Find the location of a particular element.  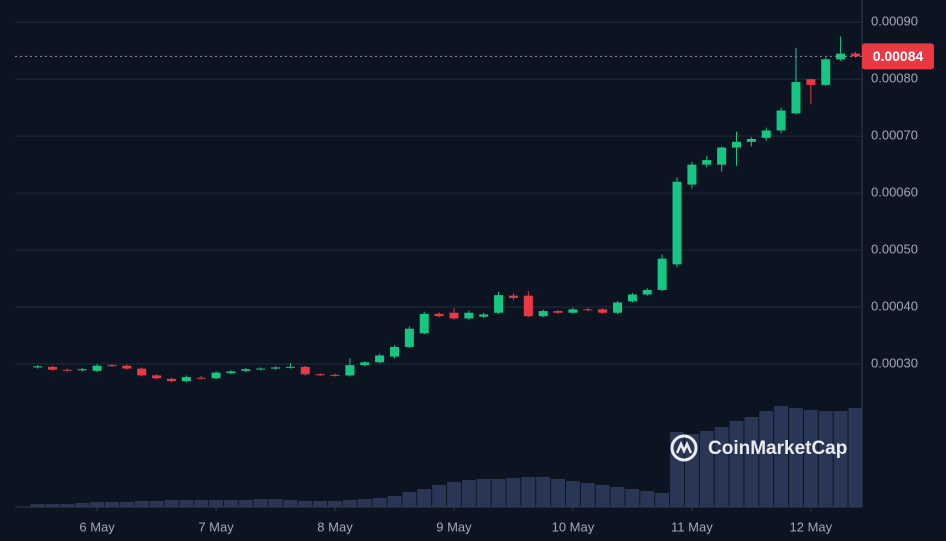

watermark-text: CoinMarketCap is located at coordinates (777, 448).